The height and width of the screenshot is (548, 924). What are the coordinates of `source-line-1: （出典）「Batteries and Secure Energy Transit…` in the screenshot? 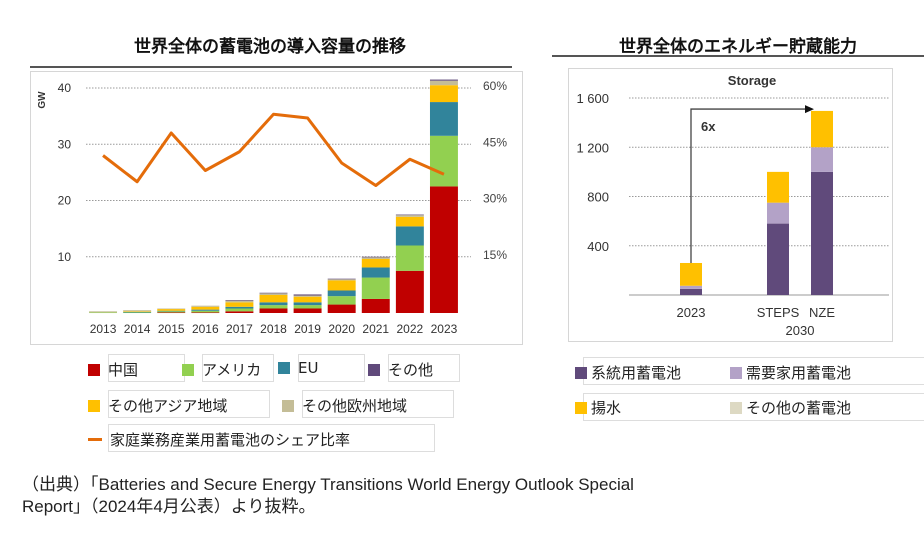 It's located at (328, 484).